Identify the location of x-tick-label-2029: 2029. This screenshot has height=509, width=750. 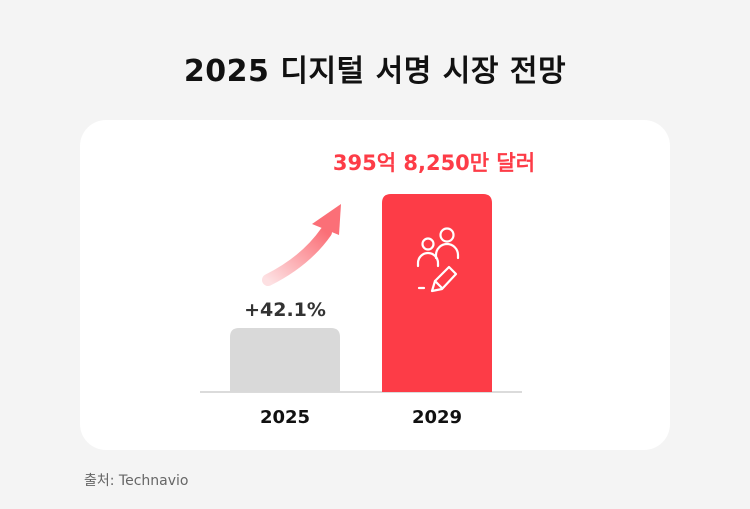
(437, 417).